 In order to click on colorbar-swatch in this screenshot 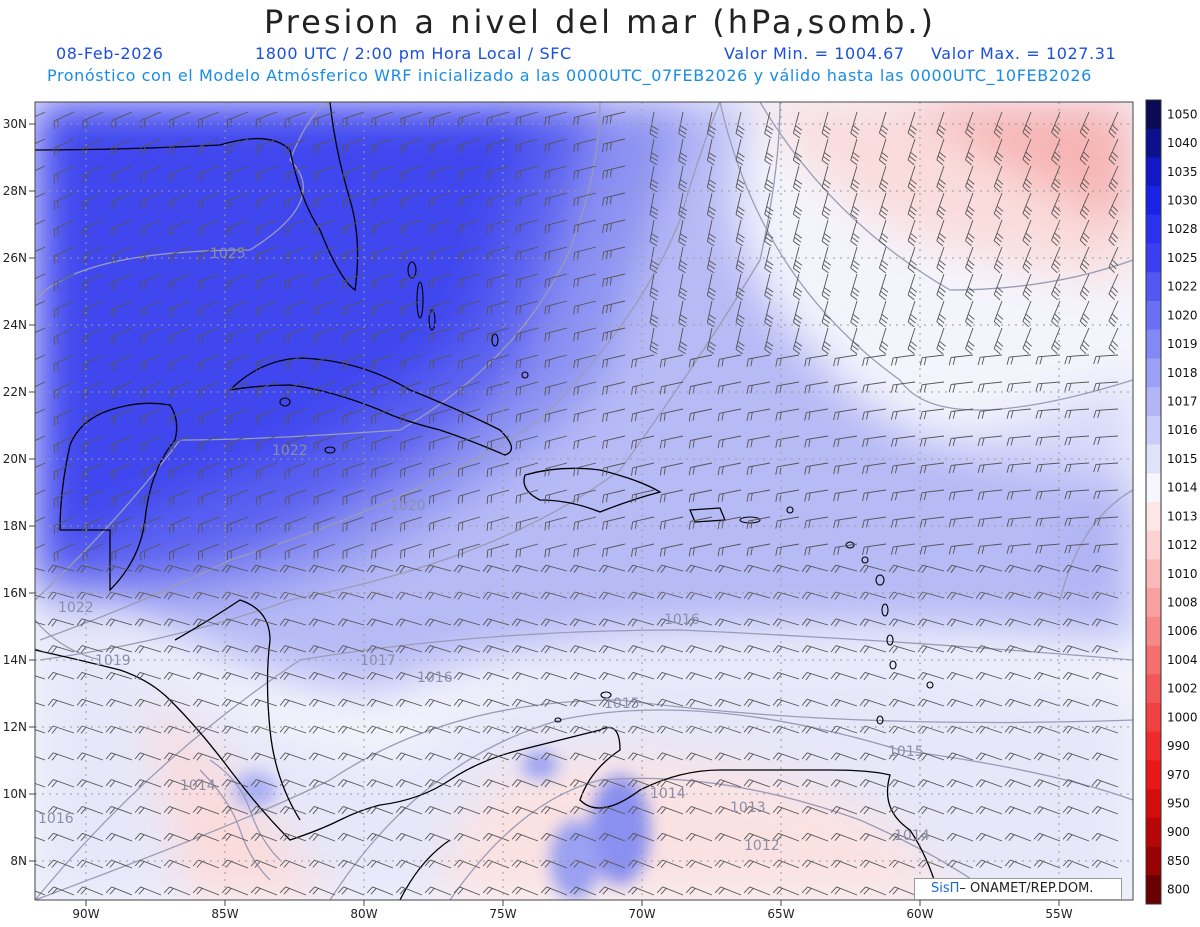, I will do `click(1153, 603)`.